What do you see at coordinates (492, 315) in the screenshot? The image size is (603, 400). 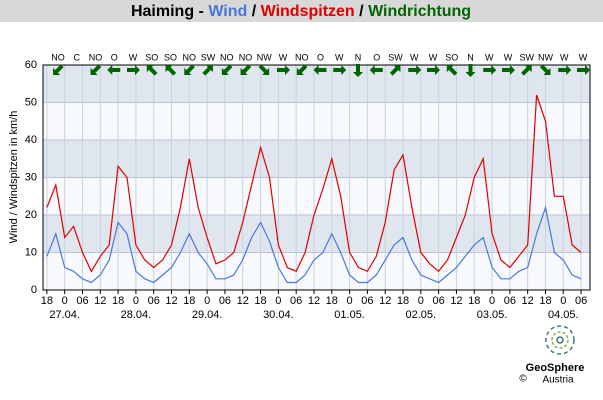 I see `date-label: 03.05.` at bounding box center [492, 315].